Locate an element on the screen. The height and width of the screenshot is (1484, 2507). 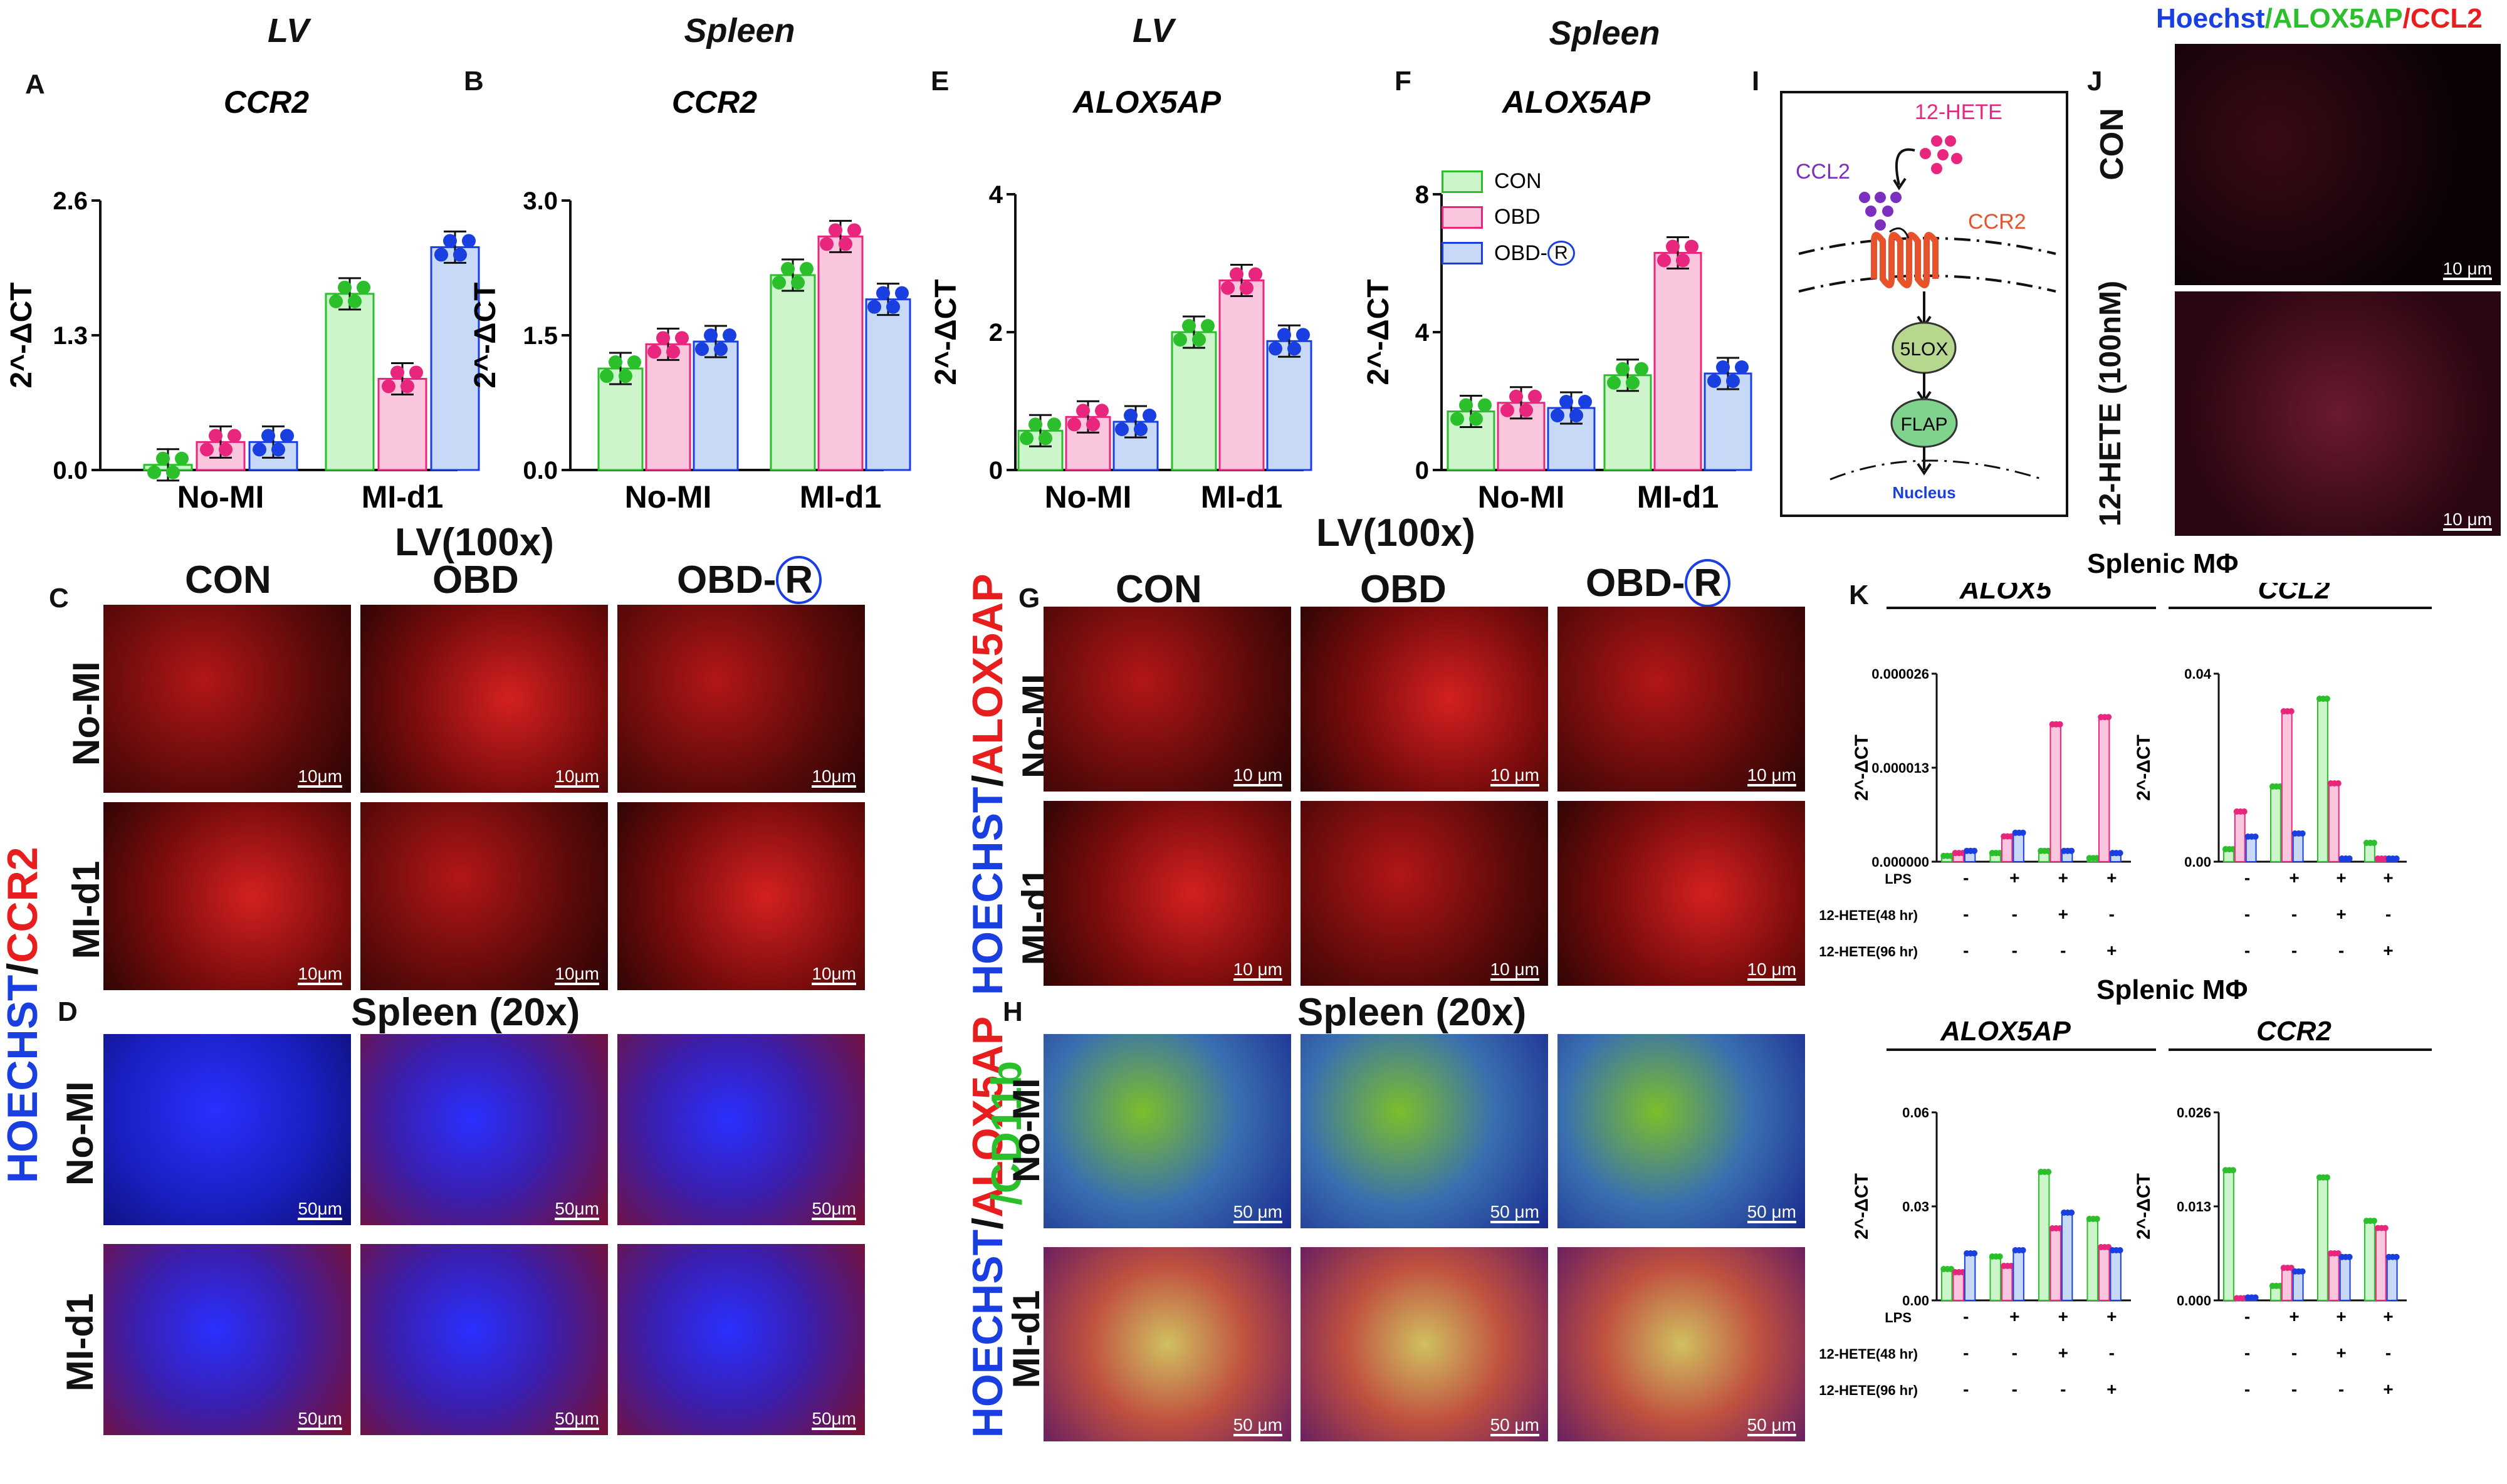
ccr2-receptor is located at coordinates (1905, 260).